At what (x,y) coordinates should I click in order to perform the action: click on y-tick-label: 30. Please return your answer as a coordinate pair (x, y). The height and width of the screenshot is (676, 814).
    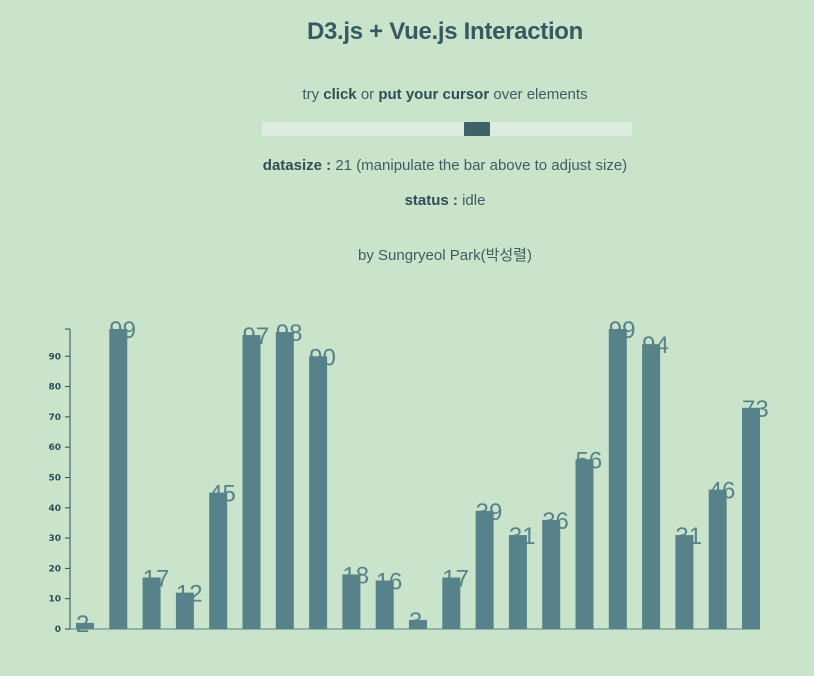
    Looking at the image, I should click on (54, 539).